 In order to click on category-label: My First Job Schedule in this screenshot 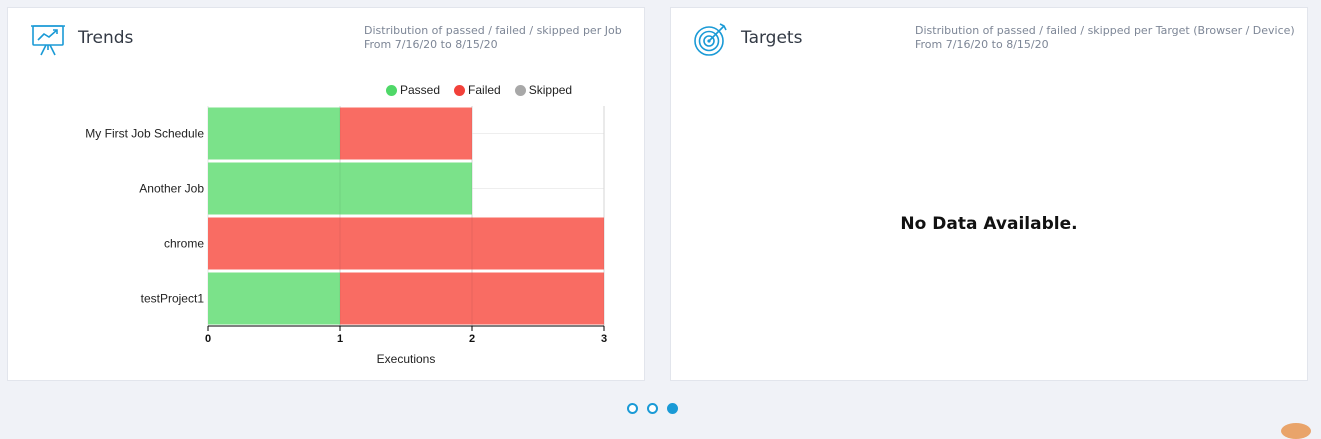, I will do `click(144, 134)`.